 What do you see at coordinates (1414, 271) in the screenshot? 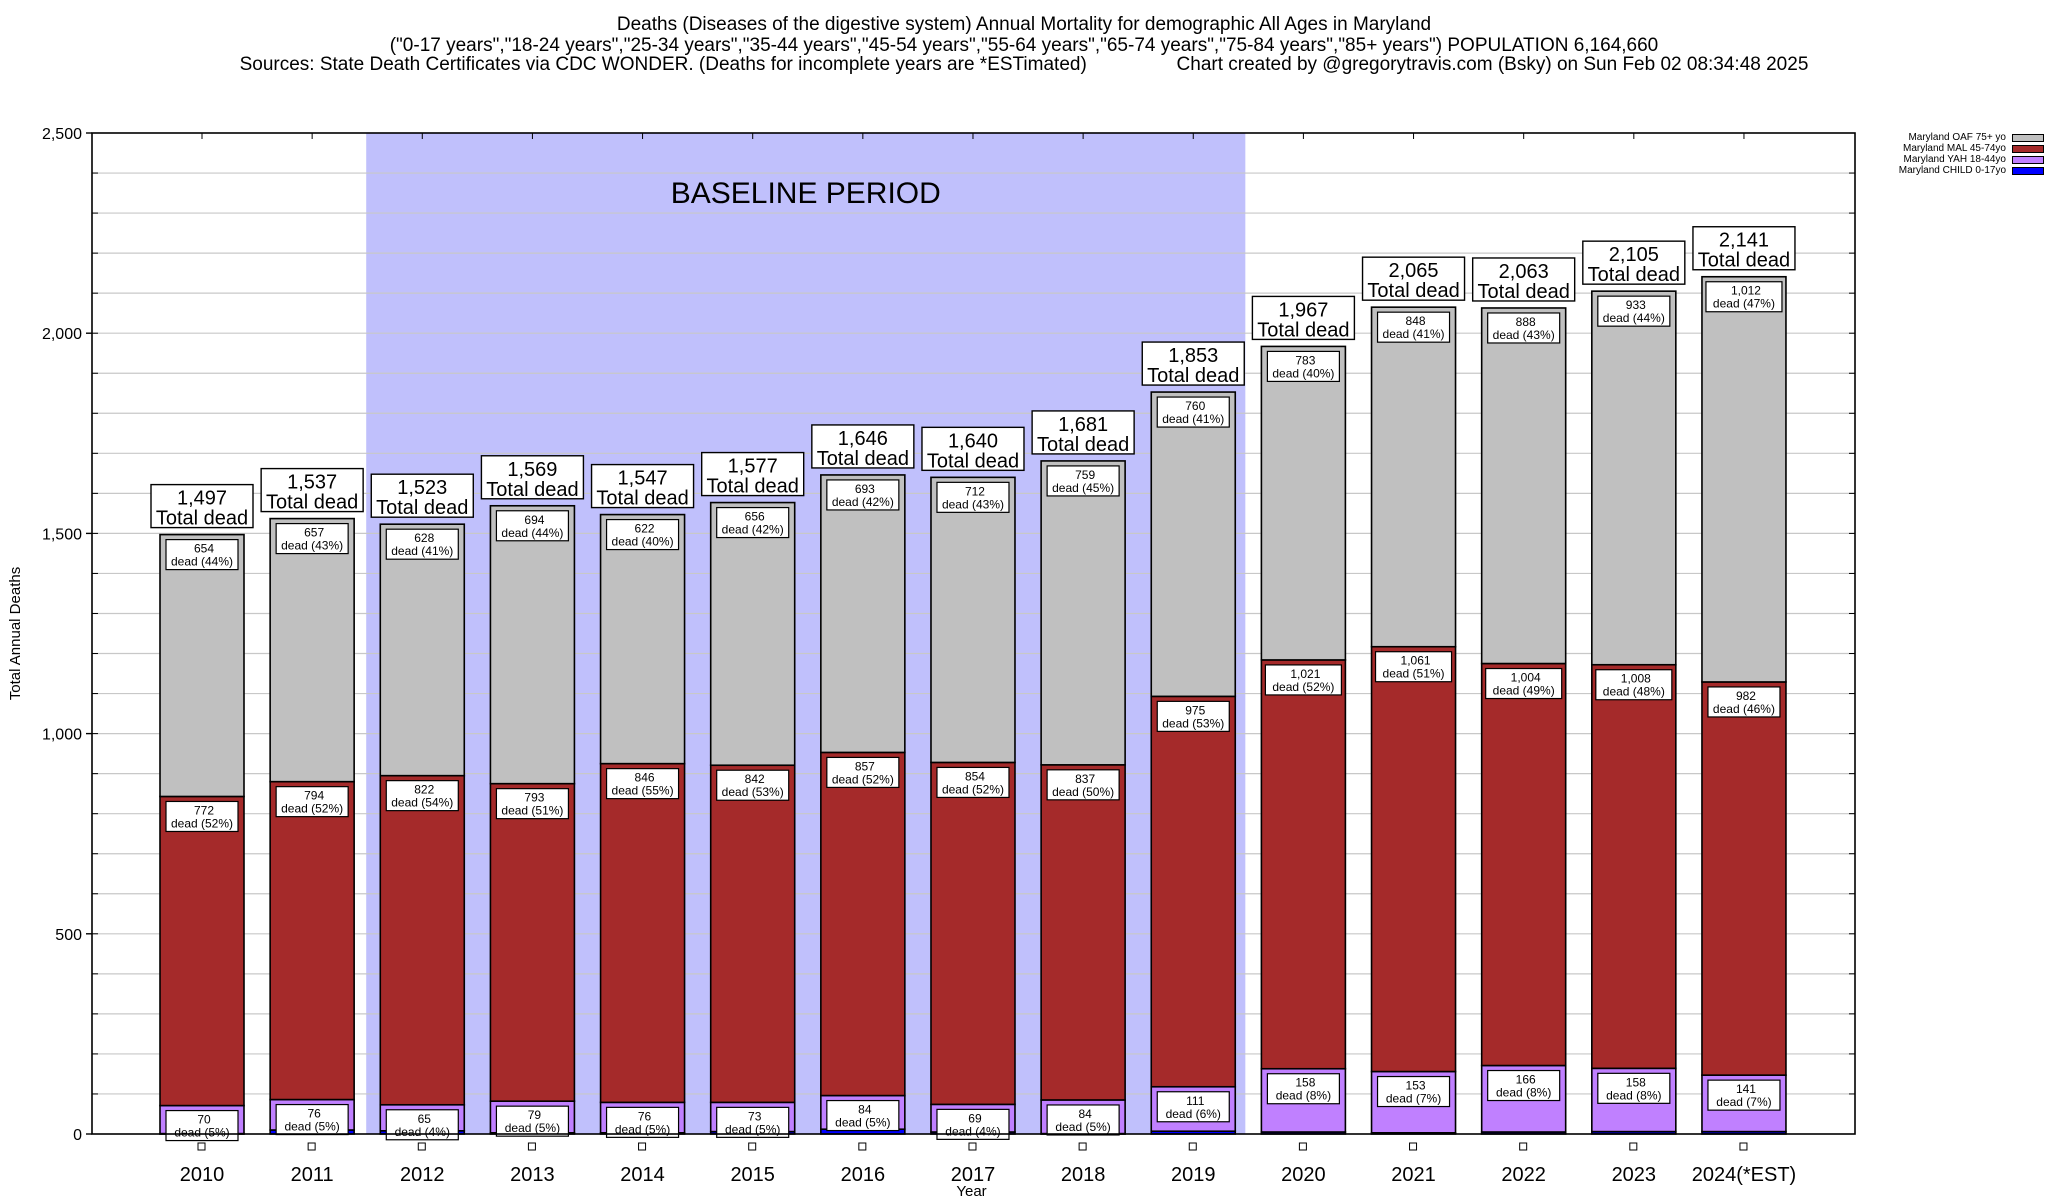
I see `total-label-value: 2,065` at bounding box center [1414, 271].